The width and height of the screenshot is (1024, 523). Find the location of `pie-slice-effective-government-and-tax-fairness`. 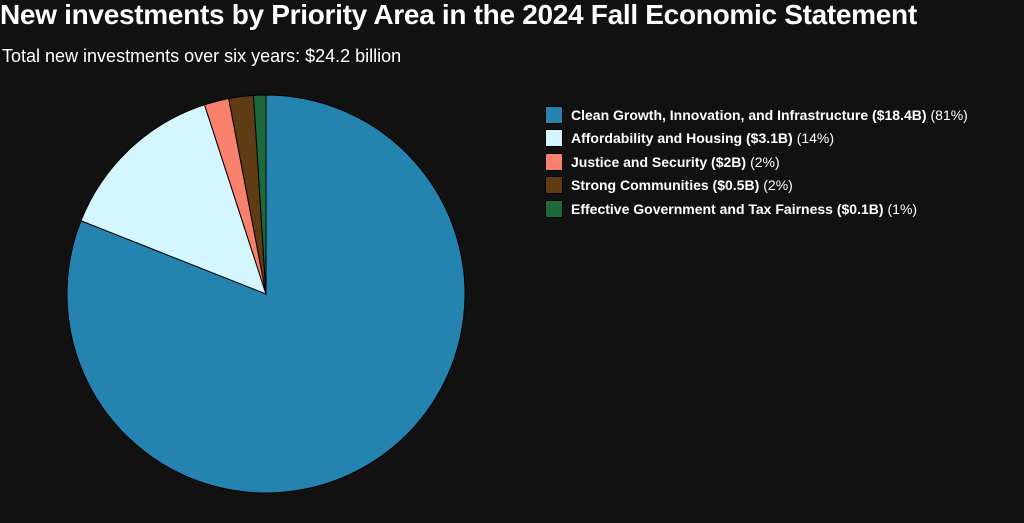

pie-slice-effective-government-and-tax-fairness is located at coordinates (259, 194).